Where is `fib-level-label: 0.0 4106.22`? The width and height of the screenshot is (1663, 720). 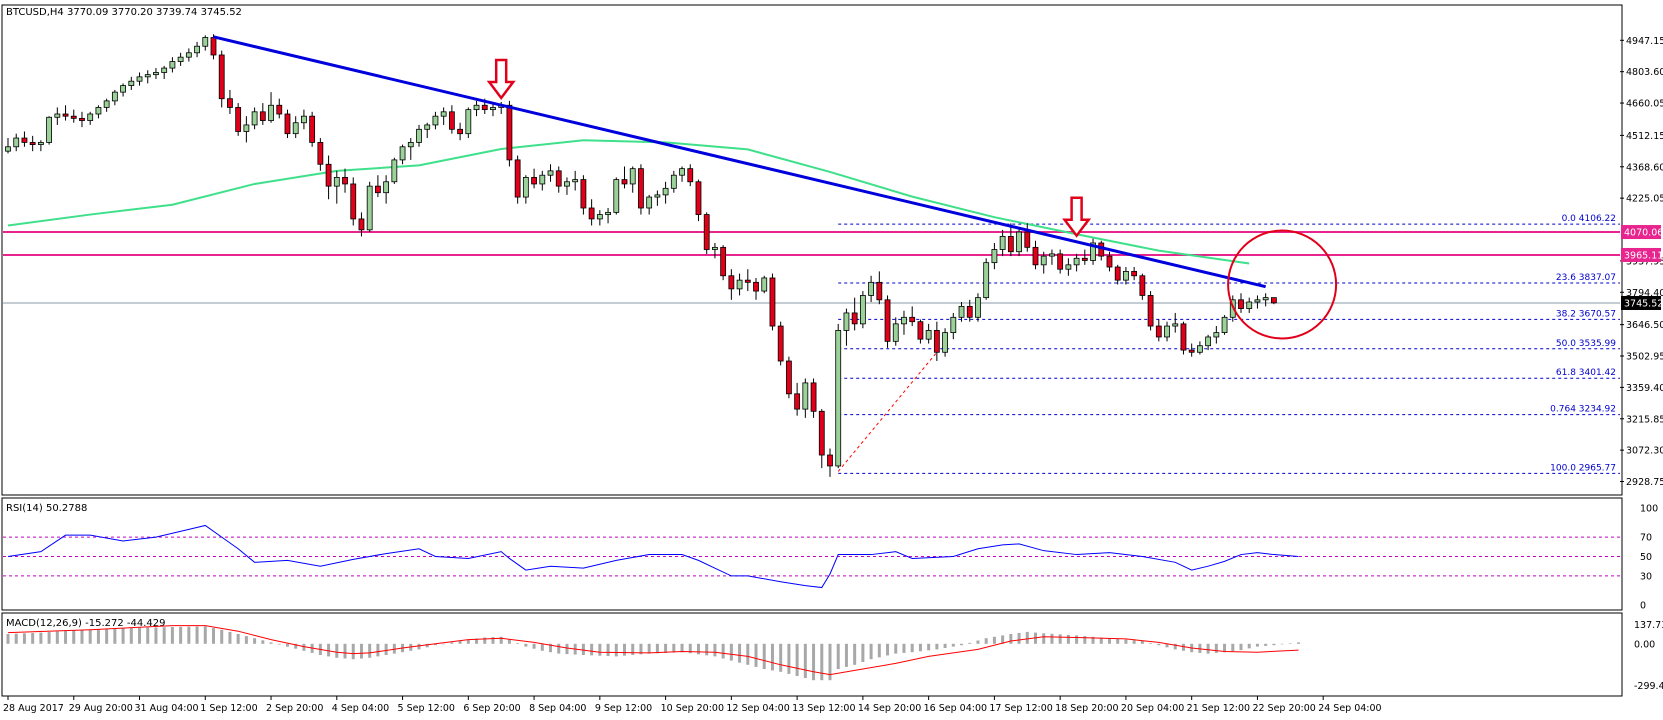
fib-level-label: 0.0 4106.22 is located at coordinates (1589, 219).